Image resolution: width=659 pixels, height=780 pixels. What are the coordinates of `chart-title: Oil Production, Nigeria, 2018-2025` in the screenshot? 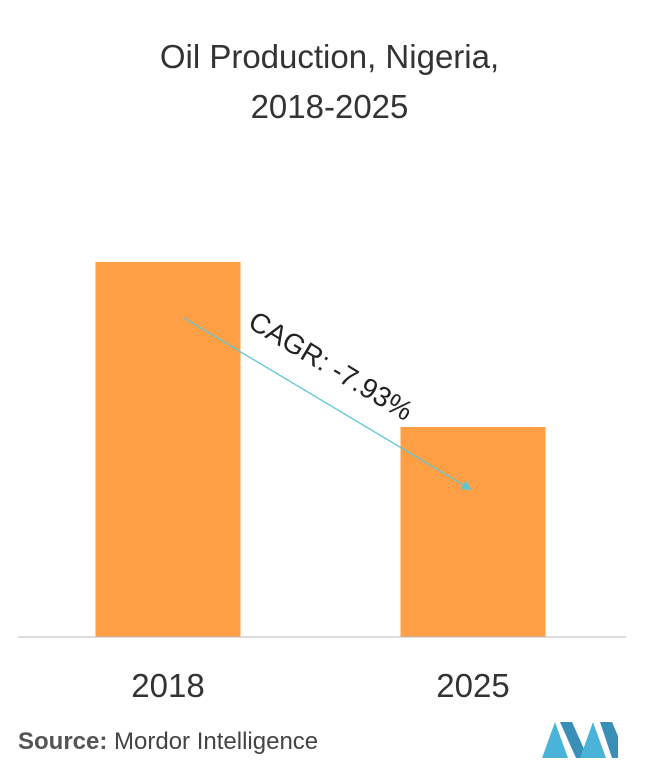 It's located at (329, 82).